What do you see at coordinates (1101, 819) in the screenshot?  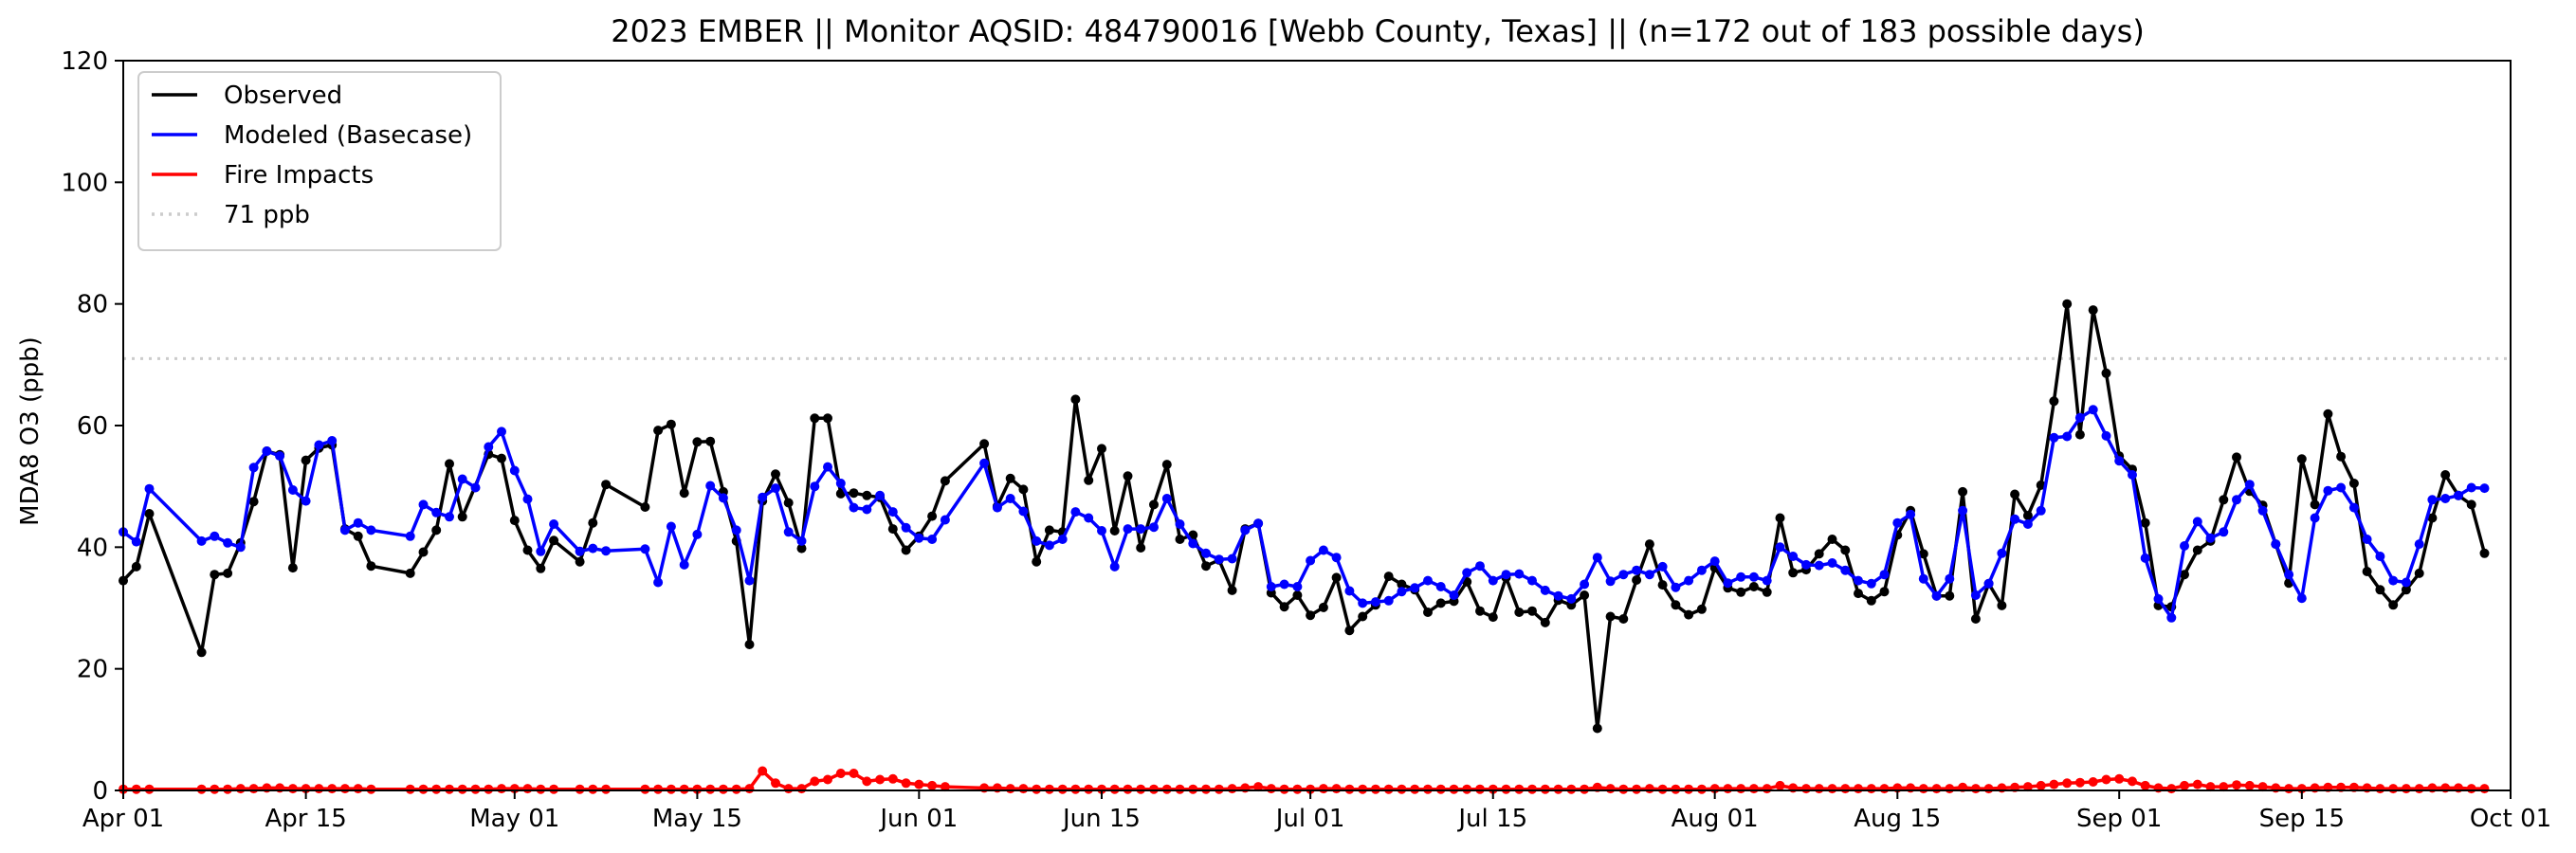 I see `x-tick-label: Jun 15` at bounding box center [1101, 819].